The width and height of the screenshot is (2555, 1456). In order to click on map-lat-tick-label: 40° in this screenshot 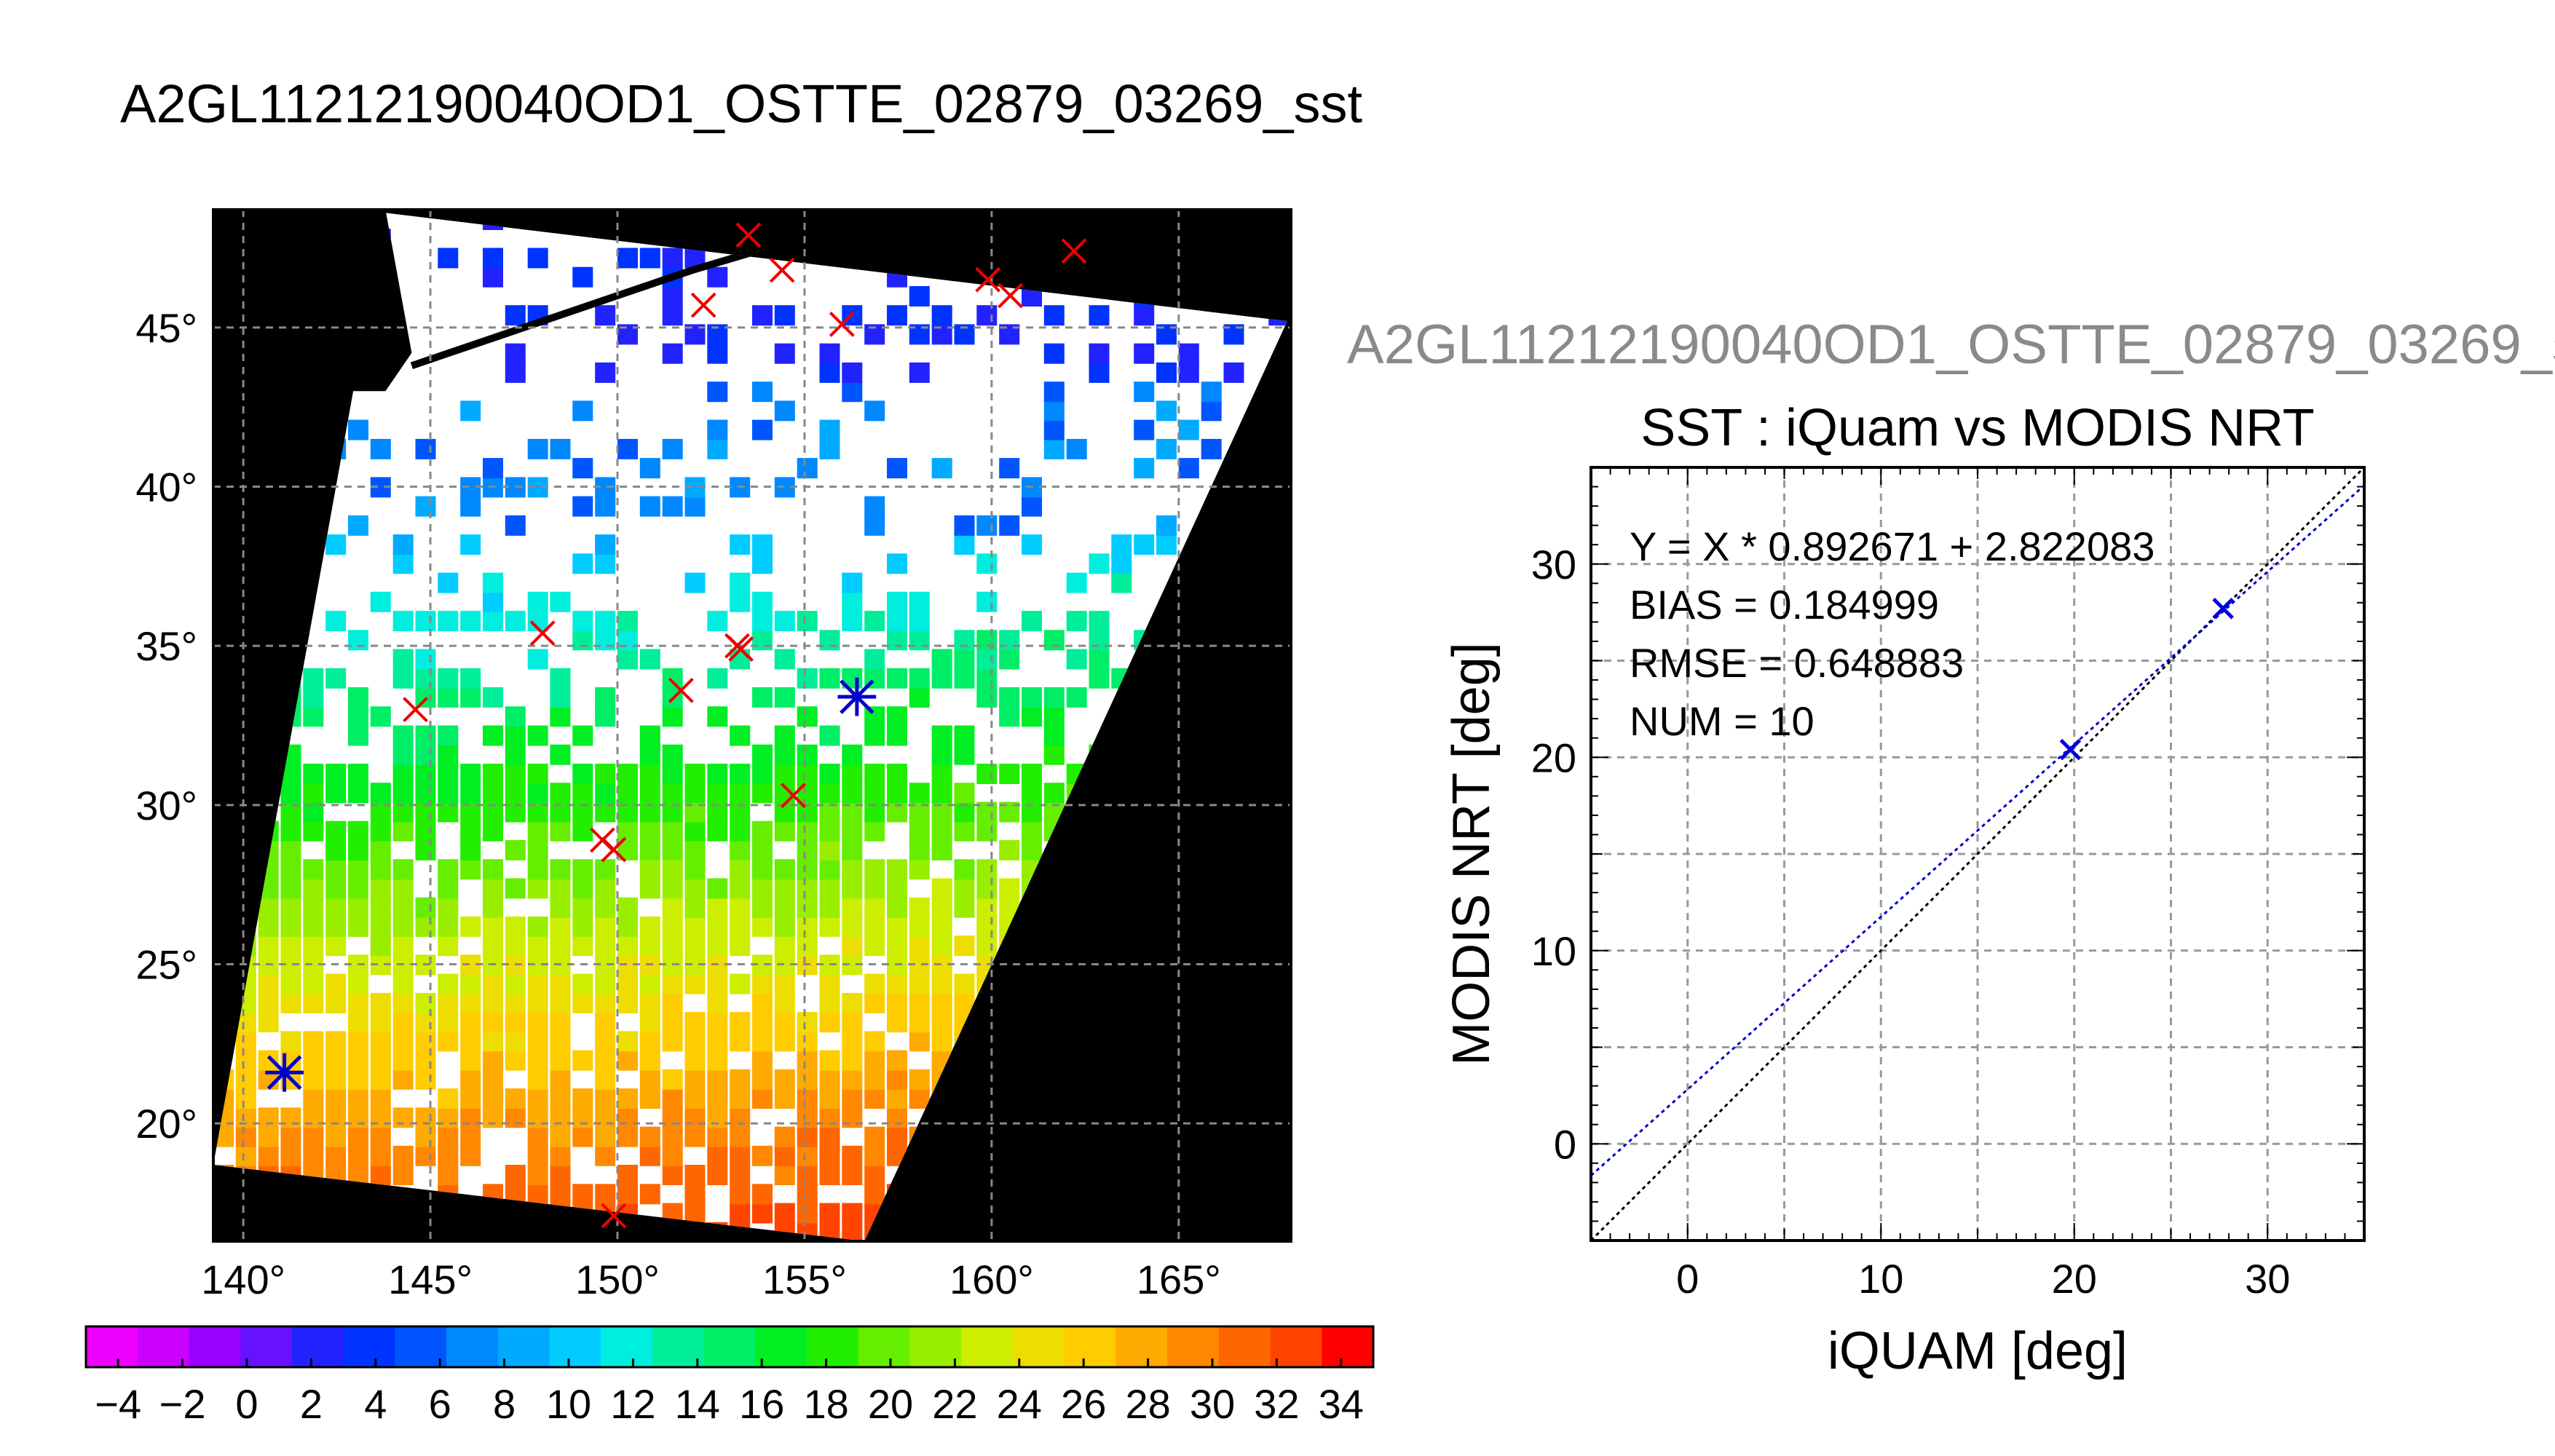, I will do `click(166, 487)`.